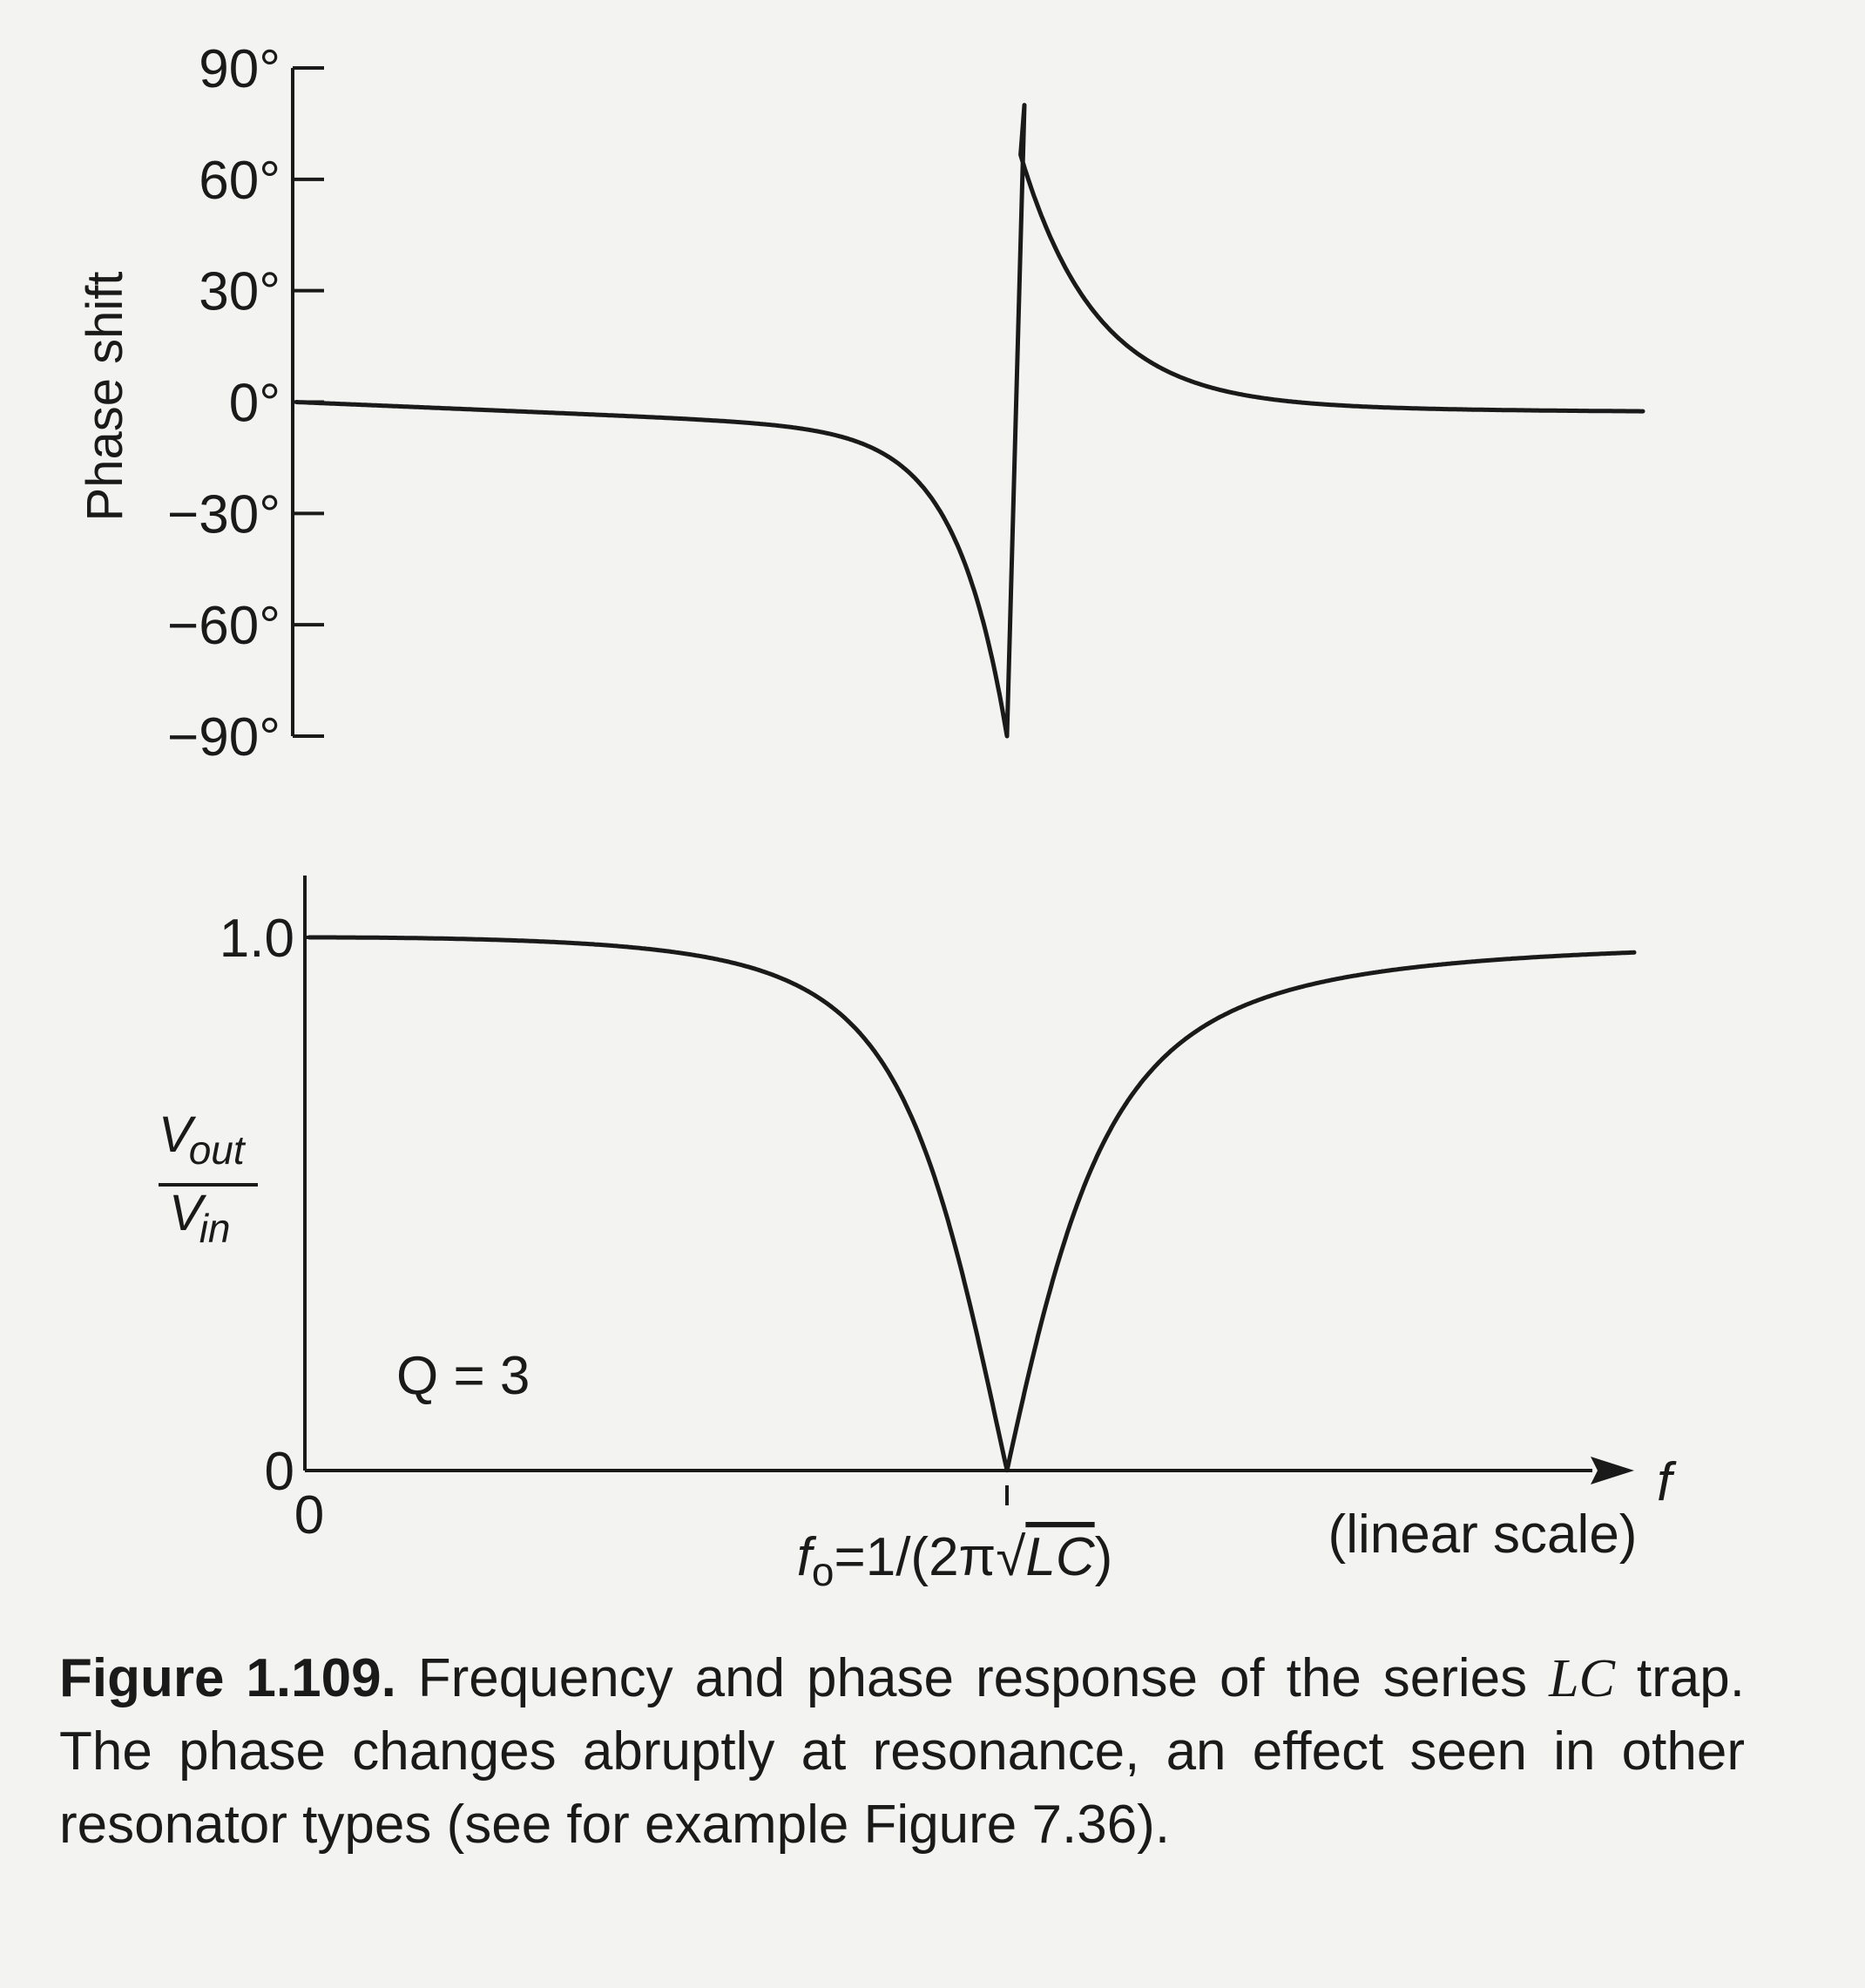  I want to click on phase-tick-label: −90°, so click(223, 737).